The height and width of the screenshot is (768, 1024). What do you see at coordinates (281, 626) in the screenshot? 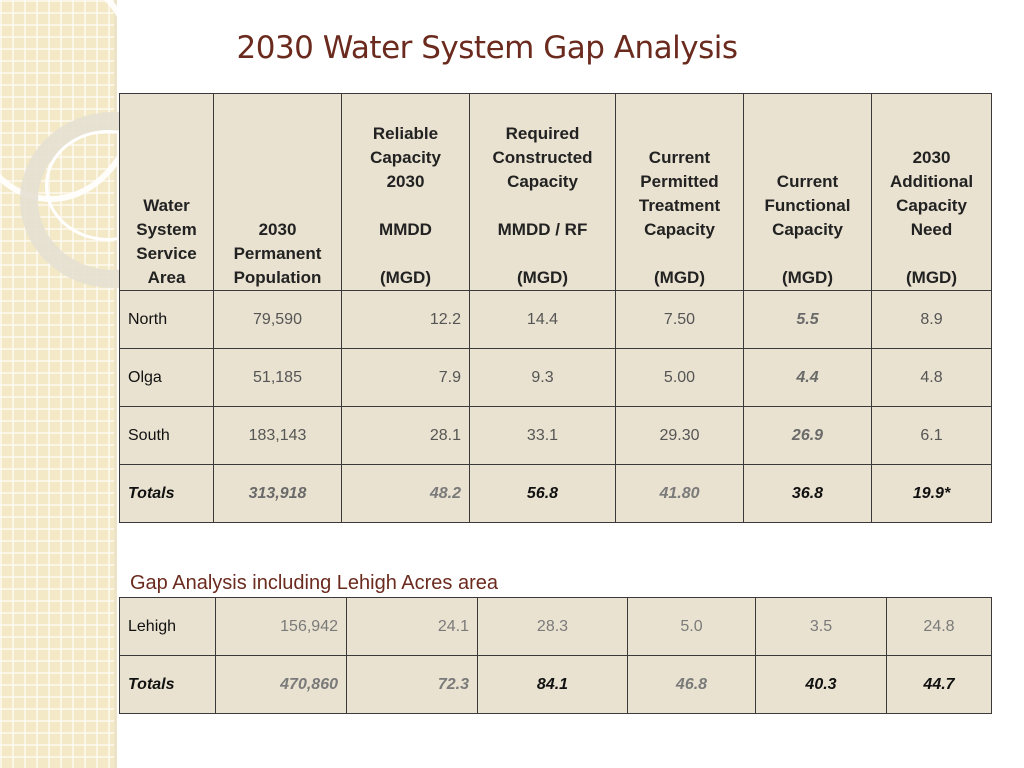
I see `population-cell: 156,942` at bounding box center [281, 626].